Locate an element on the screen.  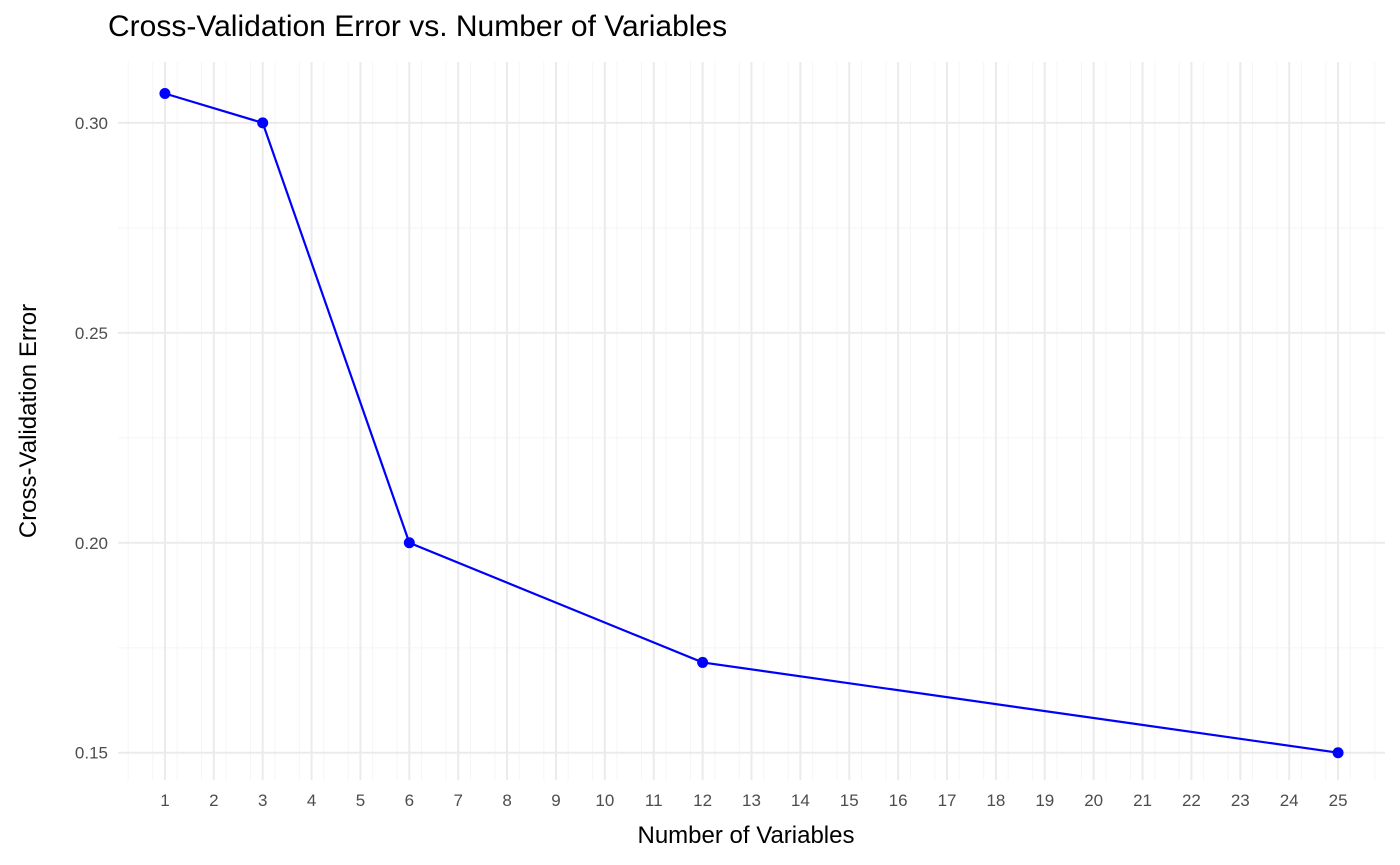
x-tick-label: 22 is located at coordinates (1191, 800).